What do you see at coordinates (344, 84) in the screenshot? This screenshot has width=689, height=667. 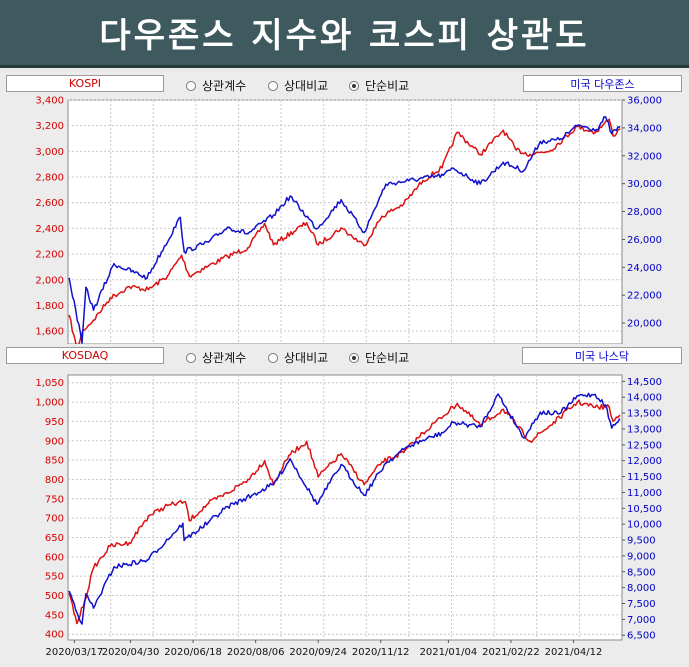 I see `kospi-control-bar: KOSPI 상관계수 상대비교 단순비교 미국 다우존스` at bounding box center [344, 84].